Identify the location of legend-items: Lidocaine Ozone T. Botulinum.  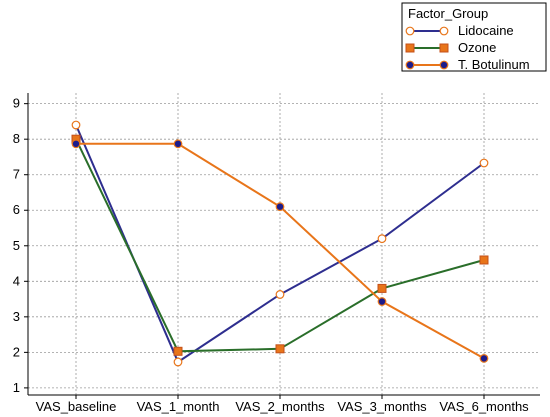
(467, 47).